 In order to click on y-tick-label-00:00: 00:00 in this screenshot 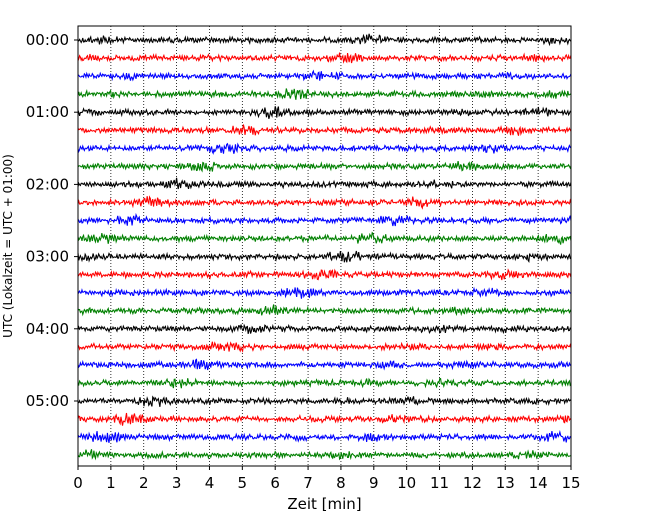, I will do `click(47, 40)`.